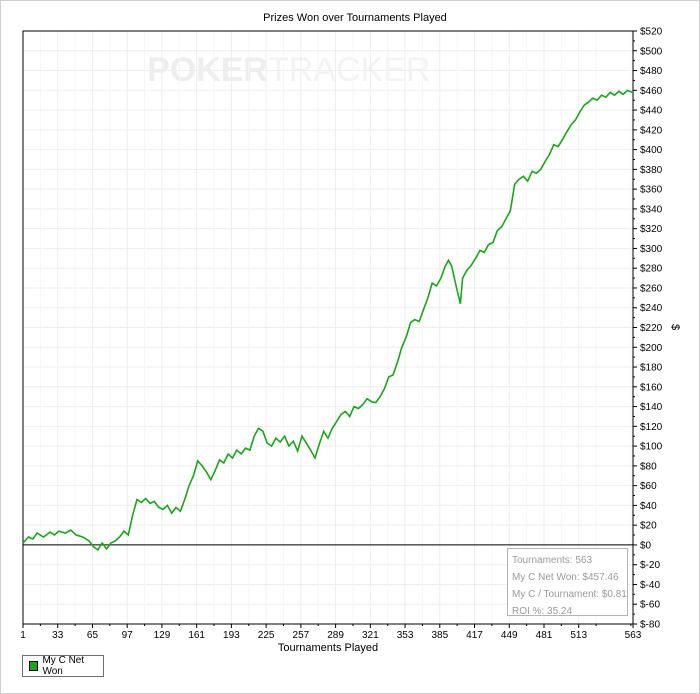 The image size is (700, 694). What do you see at coordinates (196, 635) in the screenshot?
I see `x-tick-label: 161` at bounding box center [196, 635].